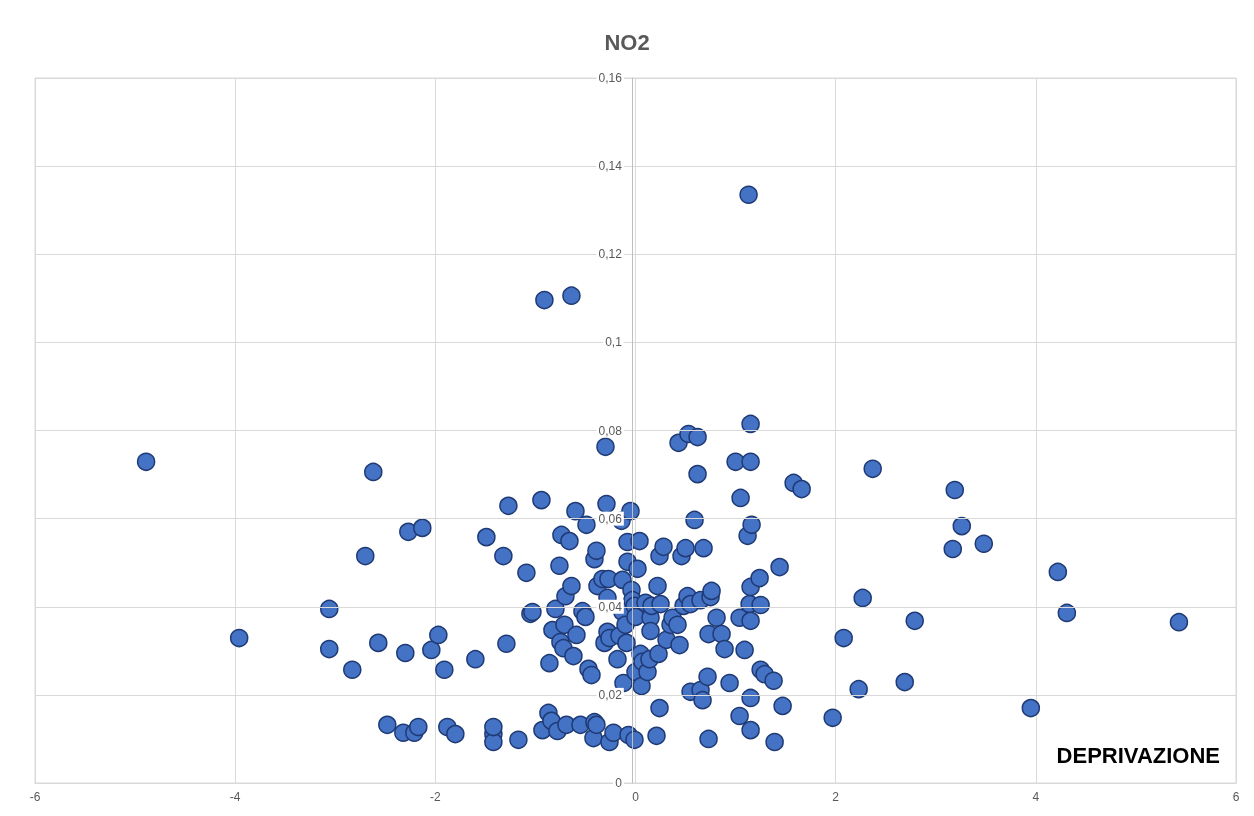 This screenshot has height=816, width=1254. I want to click on y-tick-label: 0,14, so click(610, 166).